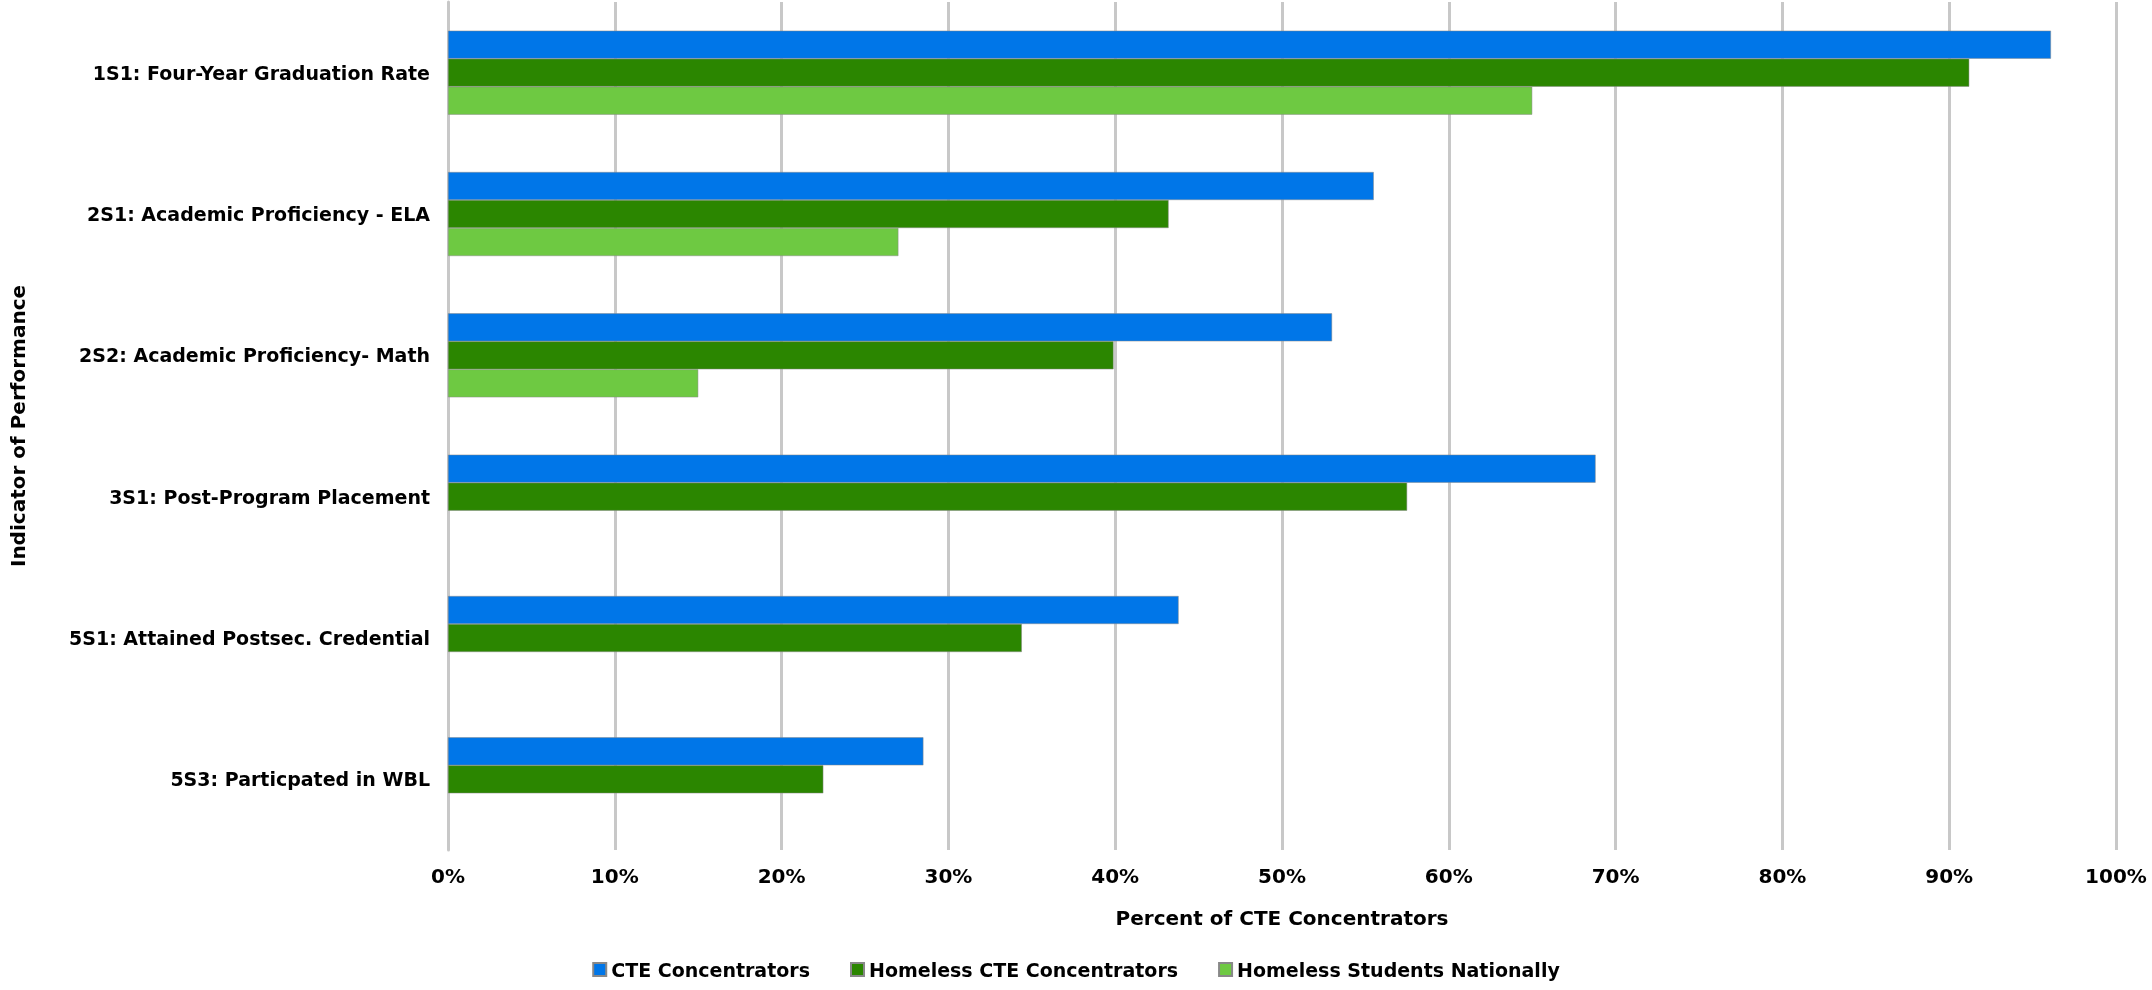 This screenshot has height=990, width=2152. Describe the element at coordinates (1949, 876) in the screenshot. I see `x-tick-label: 90%` at that location.